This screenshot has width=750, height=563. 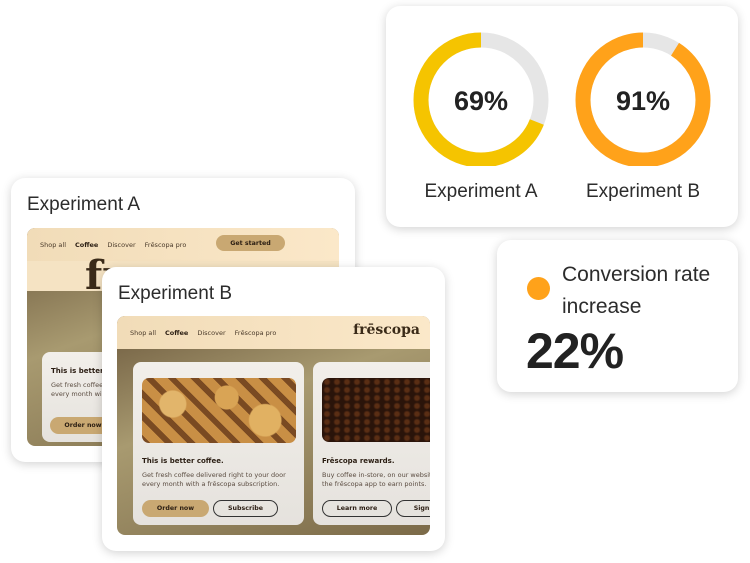 What do you see at coordinates (83, 371) in the screenshot?
I see `hero-card-title: This is better co` at bounding box center [83, 371].